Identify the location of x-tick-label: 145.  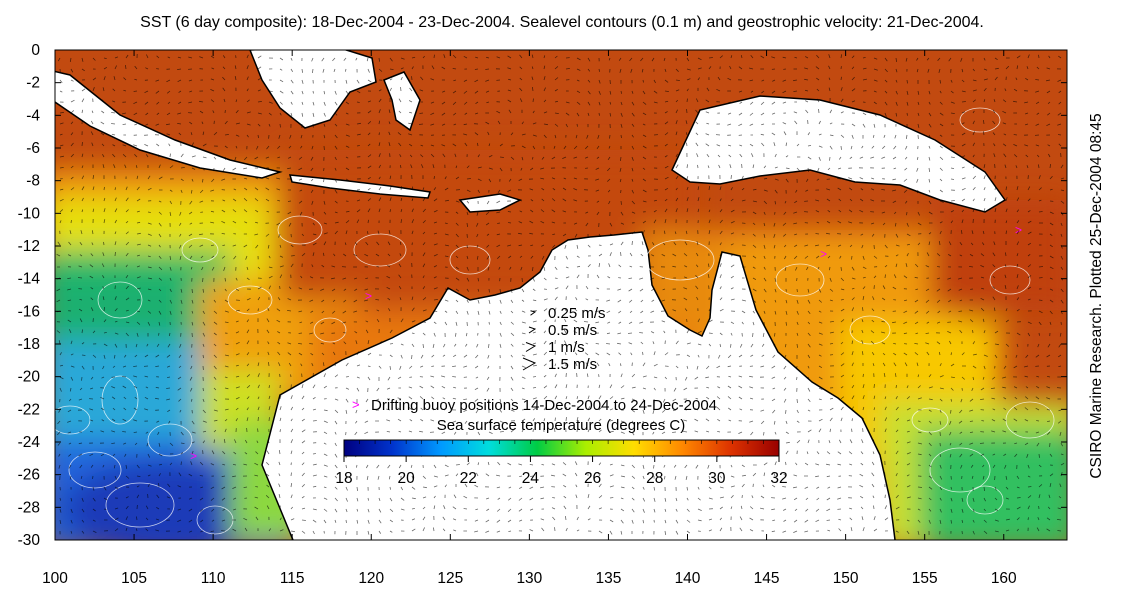
(767, 578).